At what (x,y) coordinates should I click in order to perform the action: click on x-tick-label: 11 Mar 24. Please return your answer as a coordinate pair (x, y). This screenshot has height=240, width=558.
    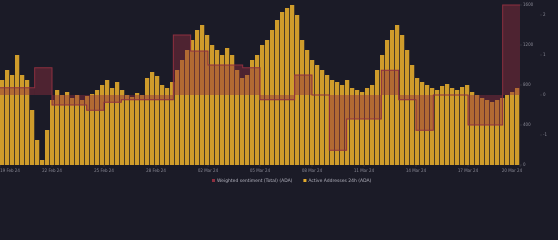
    Looking at the image, I should click on (364, 170).